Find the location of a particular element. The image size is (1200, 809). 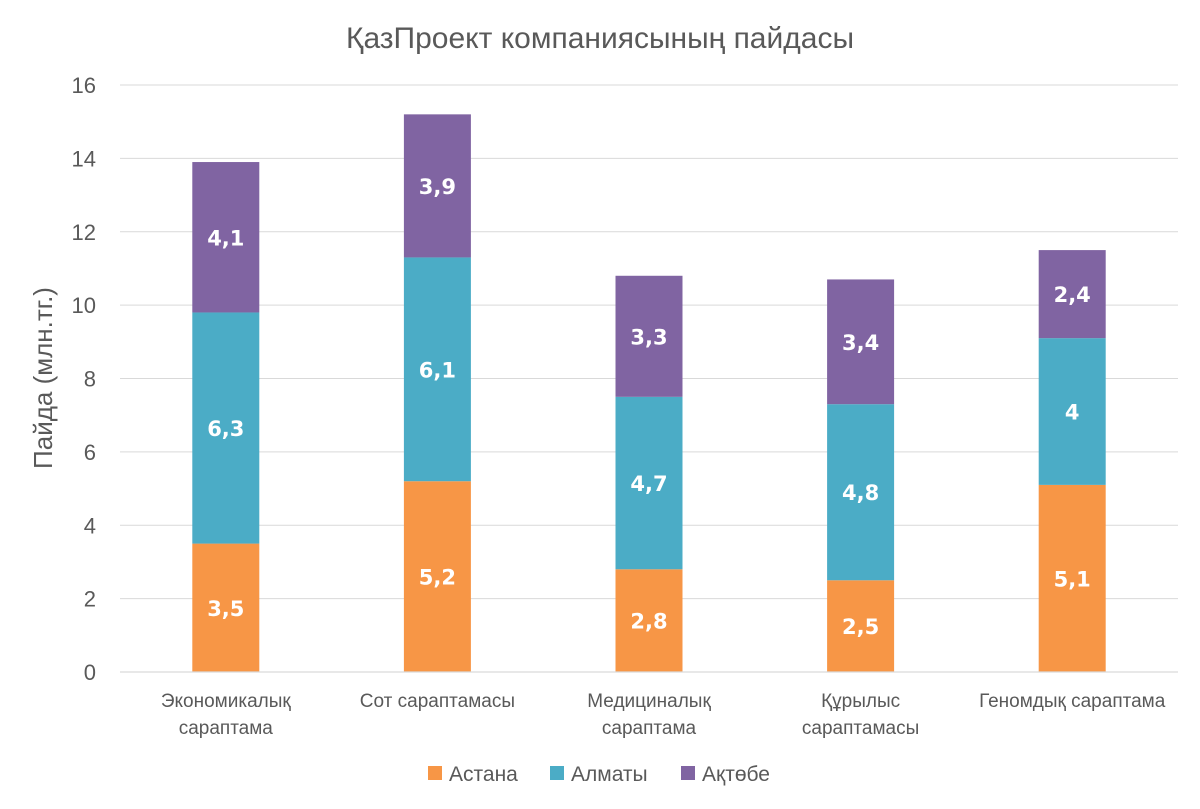

data-label: 6,1 is located at coordinates (437, 370).